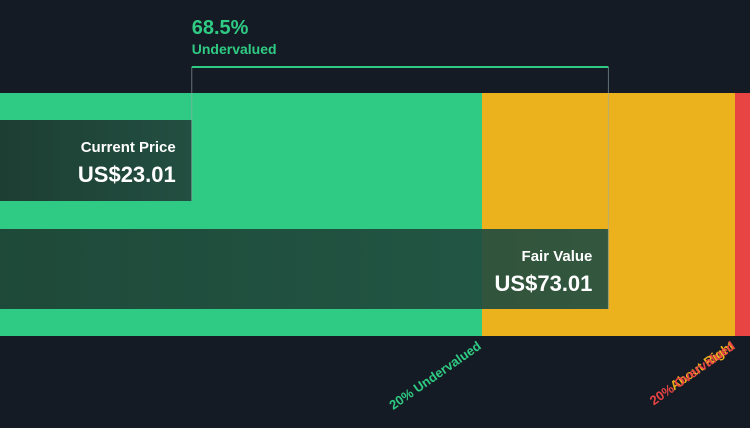 The image size is (750, 428). What do you see at coordinates (234, 49) in the screenshot?
I see `difference-text: Undervalued` at bounding box center [234, 49].